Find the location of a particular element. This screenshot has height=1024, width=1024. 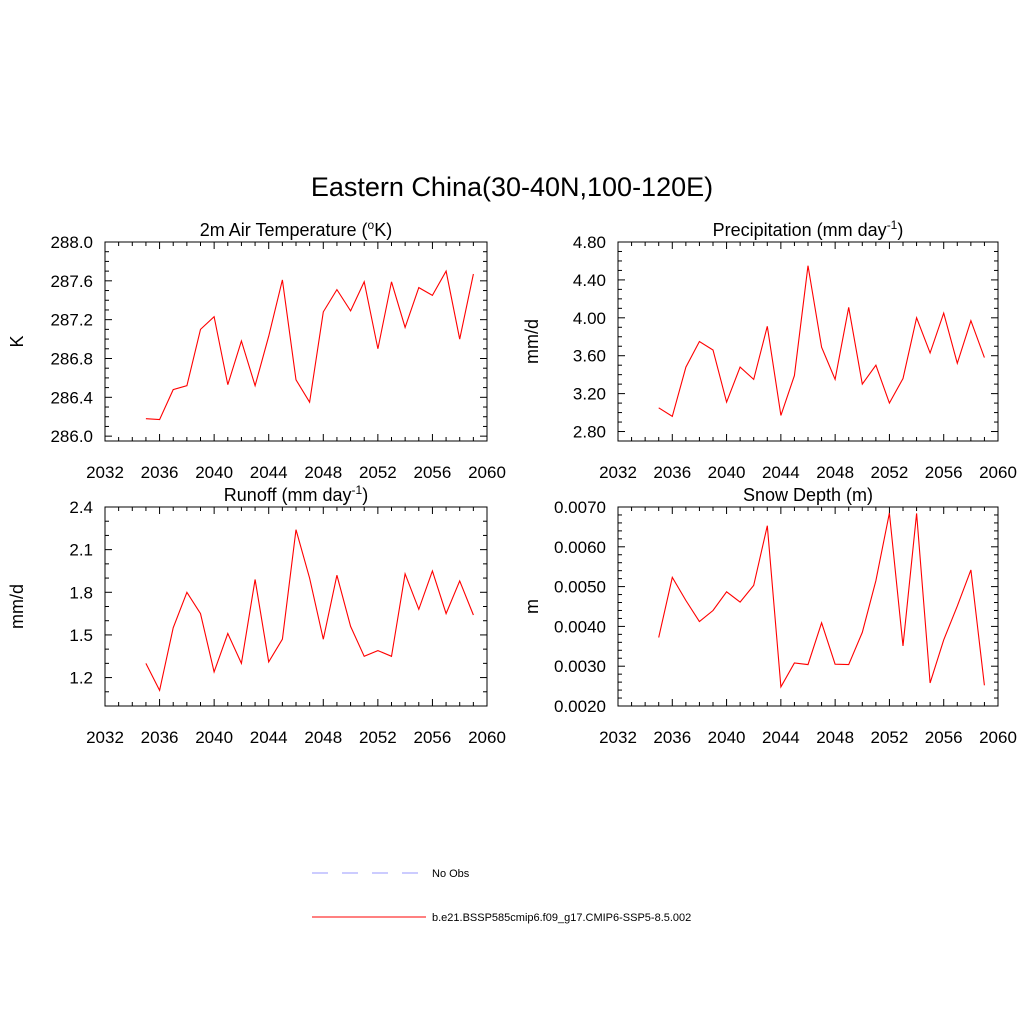

legend-label-no-obs: No Obs is located at coordinates (451, 874).